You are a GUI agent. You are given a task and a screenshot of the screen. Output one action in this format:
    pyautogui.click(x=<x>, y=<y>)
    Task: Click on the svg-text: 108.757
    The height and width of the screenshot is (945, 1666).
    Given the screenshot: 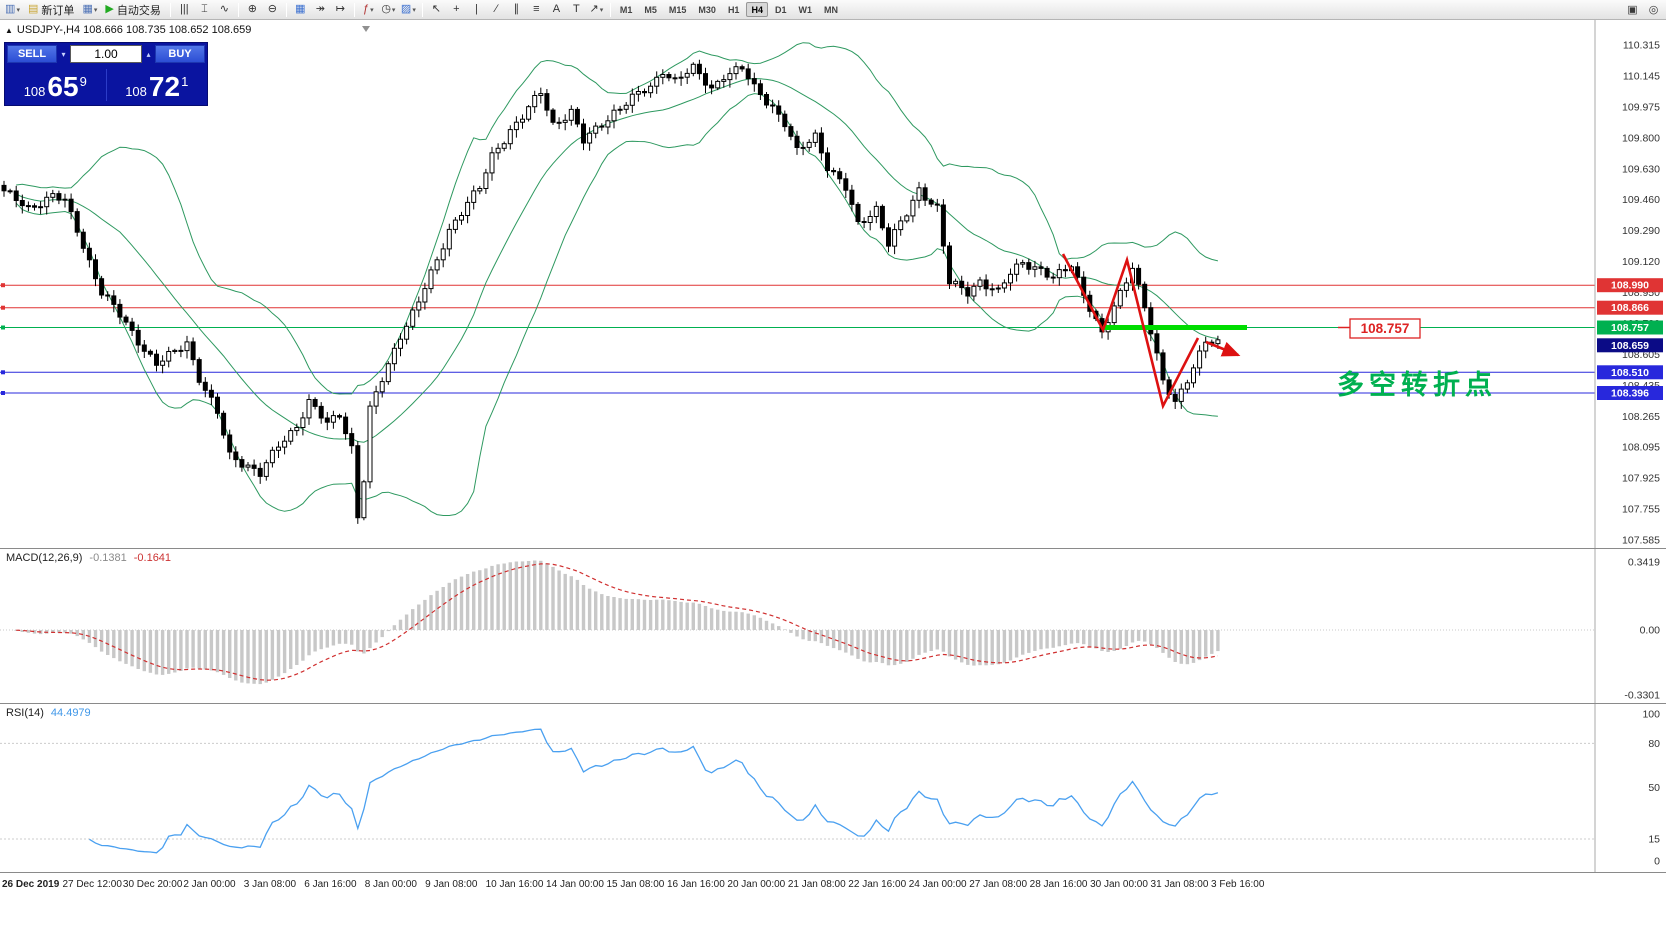 What is the action you would take?
    pyautogui.click(x=1630, y=328)
    